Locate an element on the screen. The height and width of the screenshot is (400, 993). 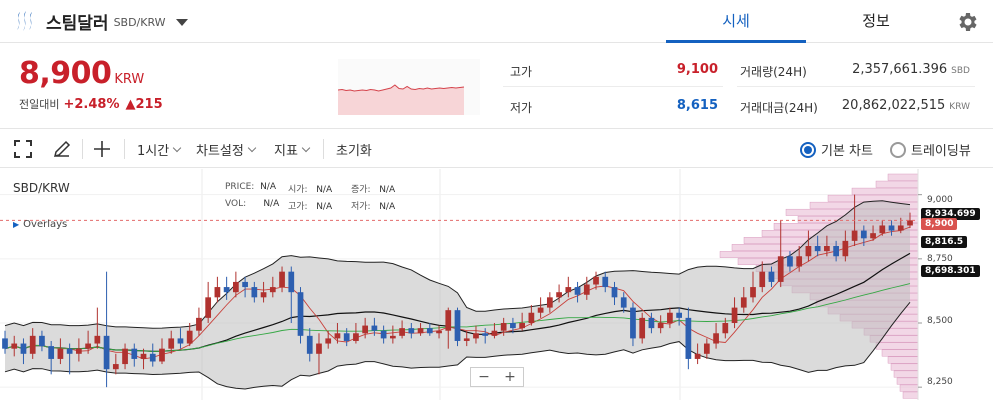
chart-settings-dropdown: 차트설정 is located at coordinates (226, 149).